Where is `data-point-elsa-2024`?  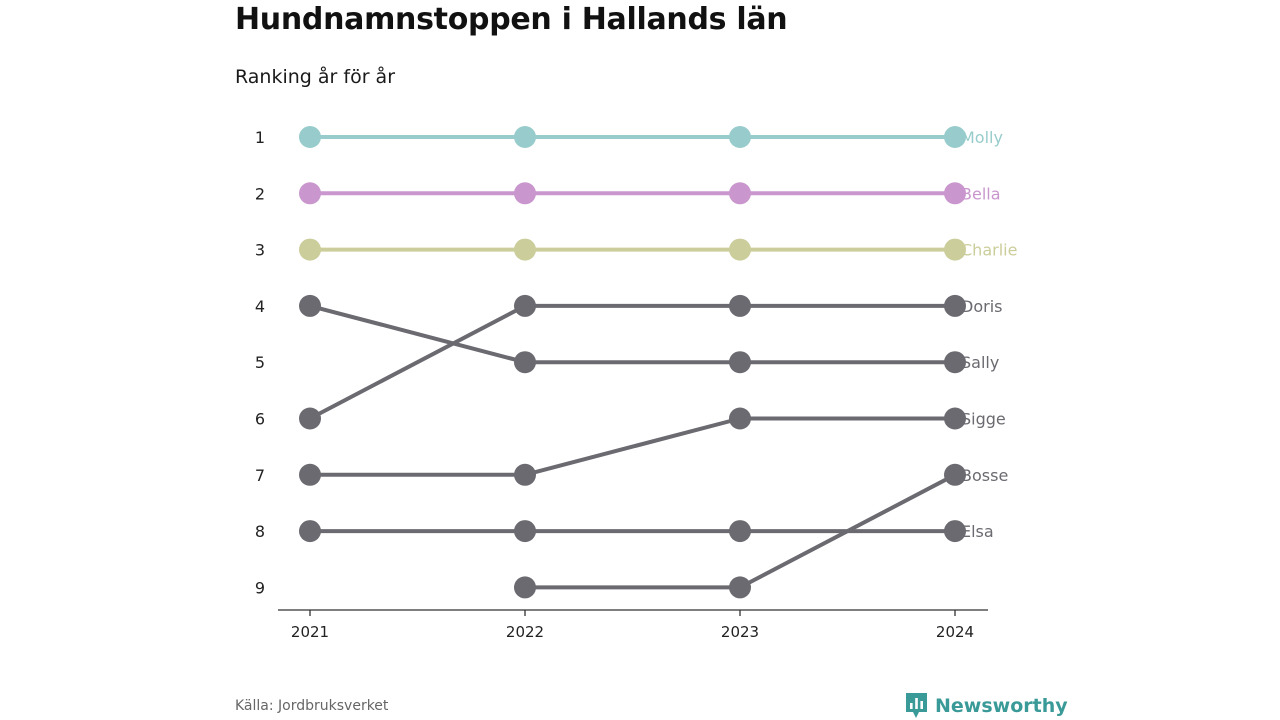
data-point-elsa-2024 is located at coordinates (955, 531).